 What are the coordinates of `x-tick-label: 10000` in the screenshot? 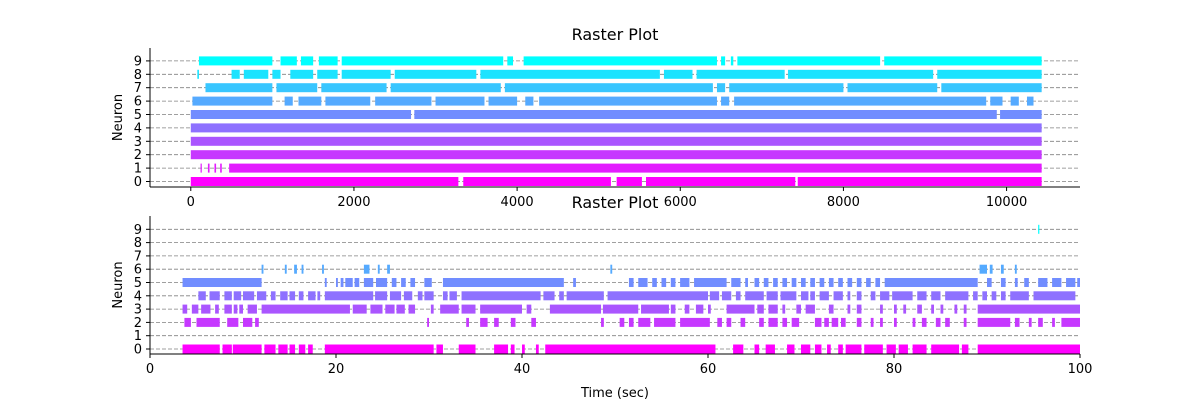 It's located at (1006, 202).